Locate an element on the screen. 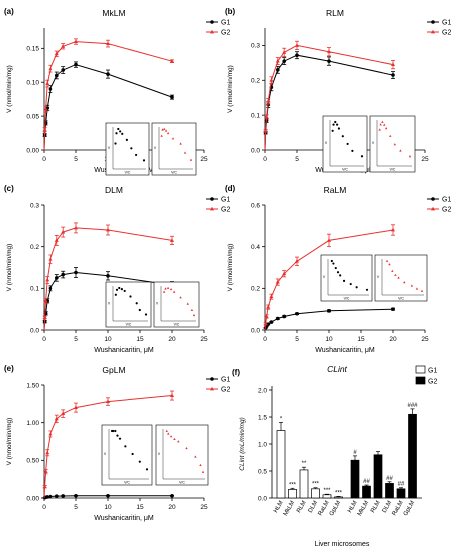 Image resolution: width=460 pixels, height=550 pixels. inset-frame is located at coordinates (127, 455).